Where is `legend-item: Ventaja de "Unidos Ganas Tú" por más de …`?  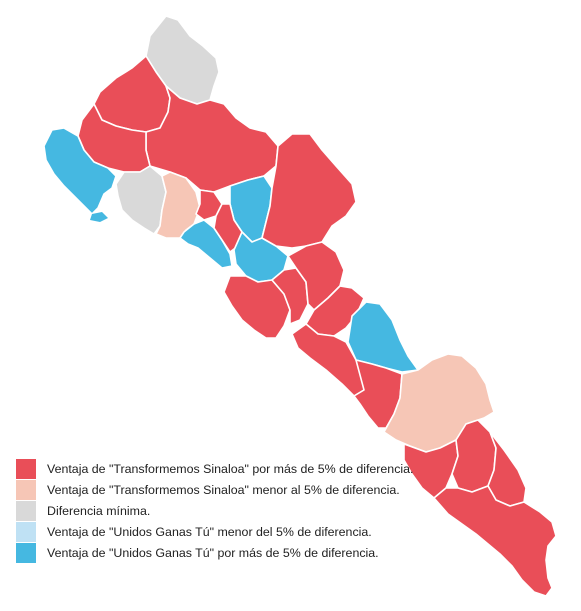 legend-item: Ventaja de "Unidos Ganas Tú" por más de … is located at coordinates (215, 553).